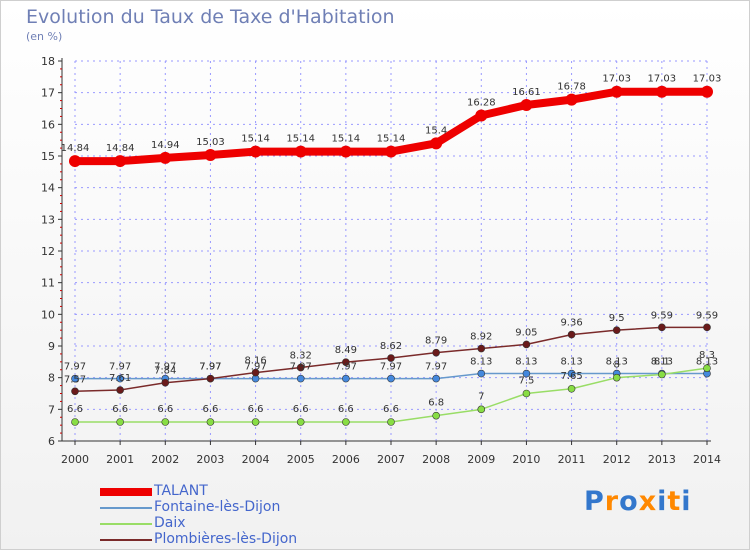 This screenshot has height=550, width=750. What do you see at coordinates (436, 403) in the screenshot?
I see `data-label-daix: 6.8` at bounding box center [436, 403].